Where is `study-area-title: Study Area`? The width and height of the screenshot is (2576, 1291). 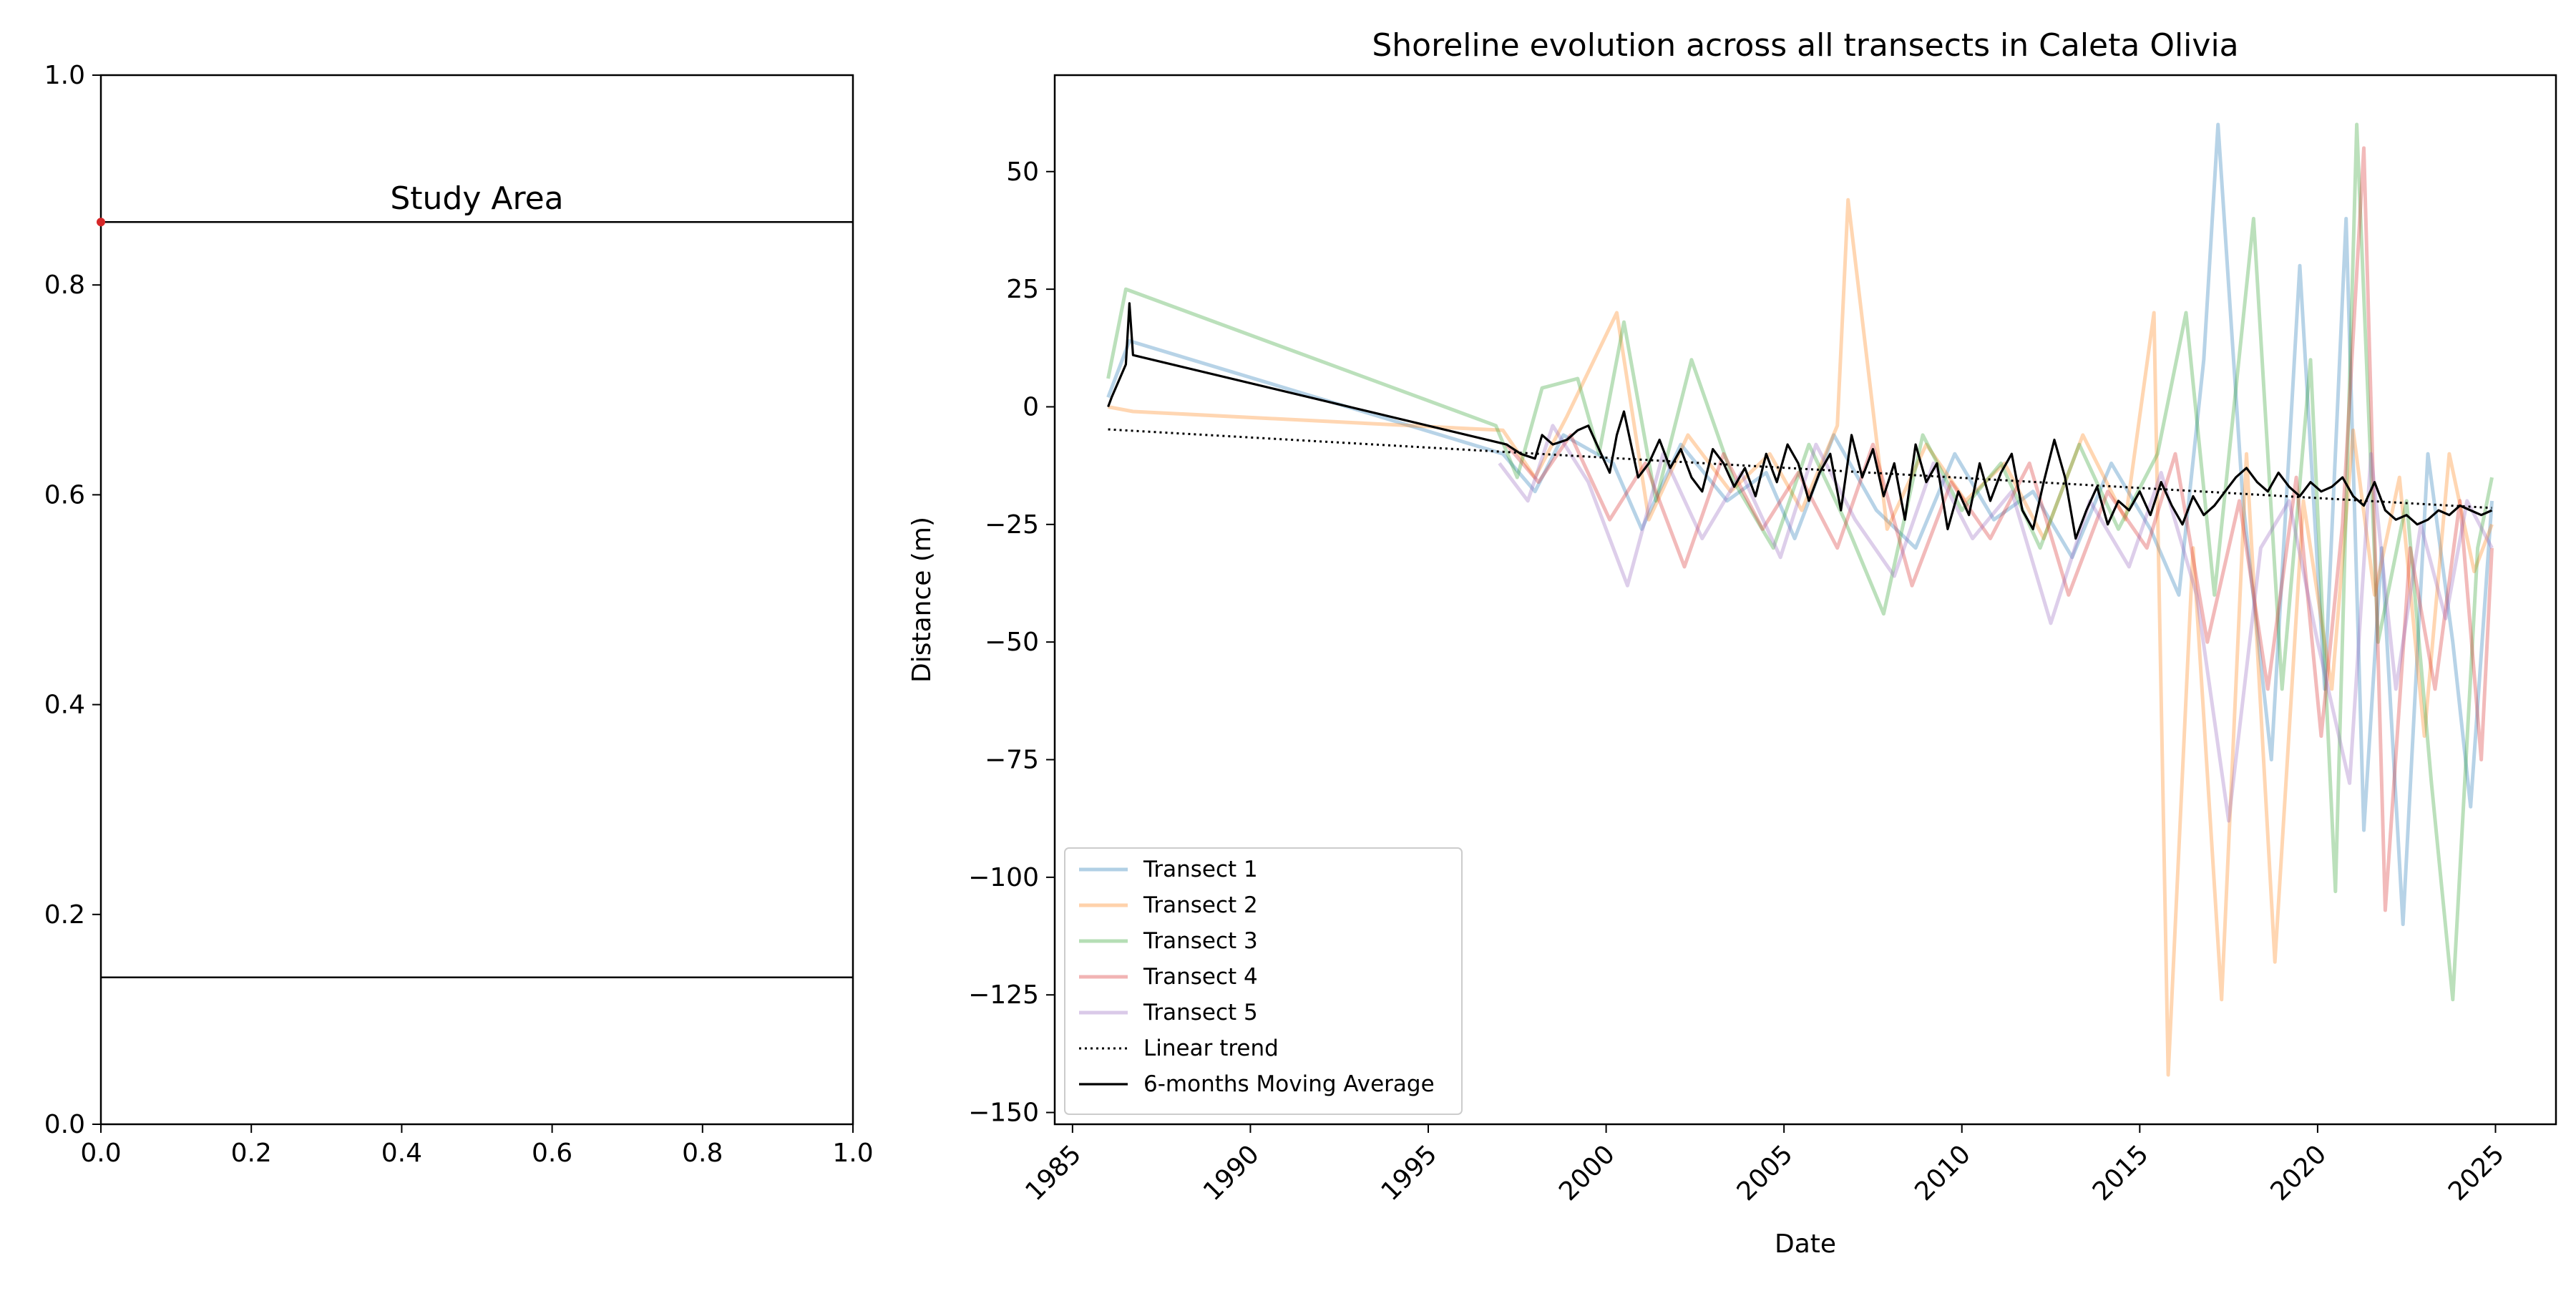
study-area-title: Study Area is located at coordinates (476, 198).